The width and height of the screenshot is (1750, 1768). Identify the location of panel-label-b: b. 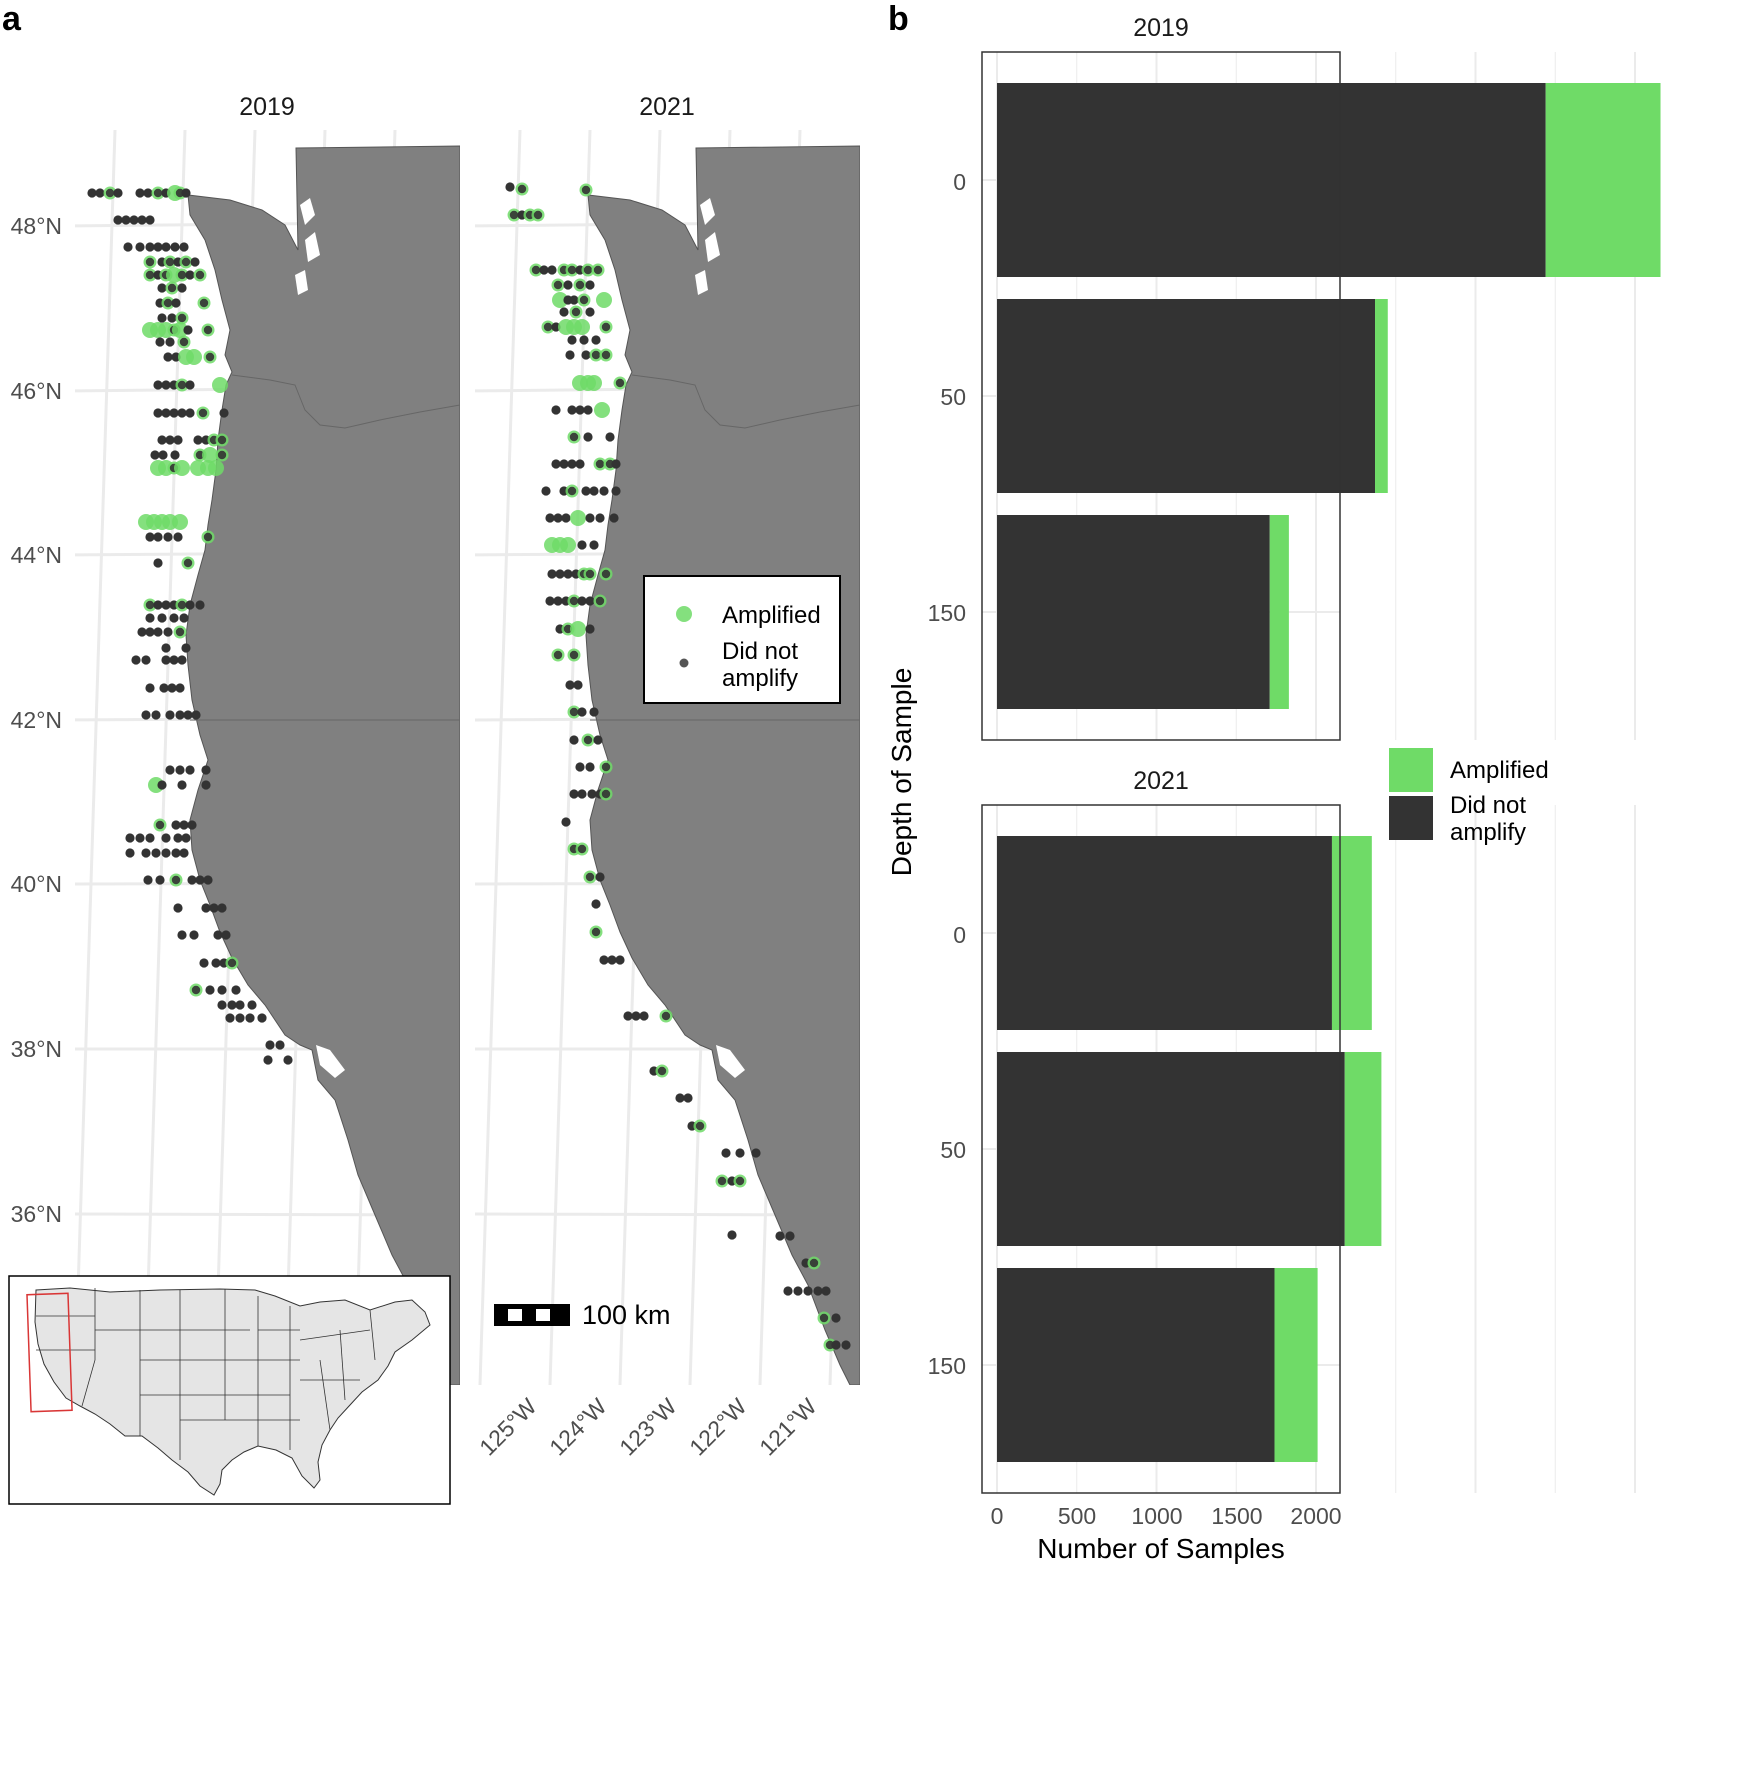
(898, 19).